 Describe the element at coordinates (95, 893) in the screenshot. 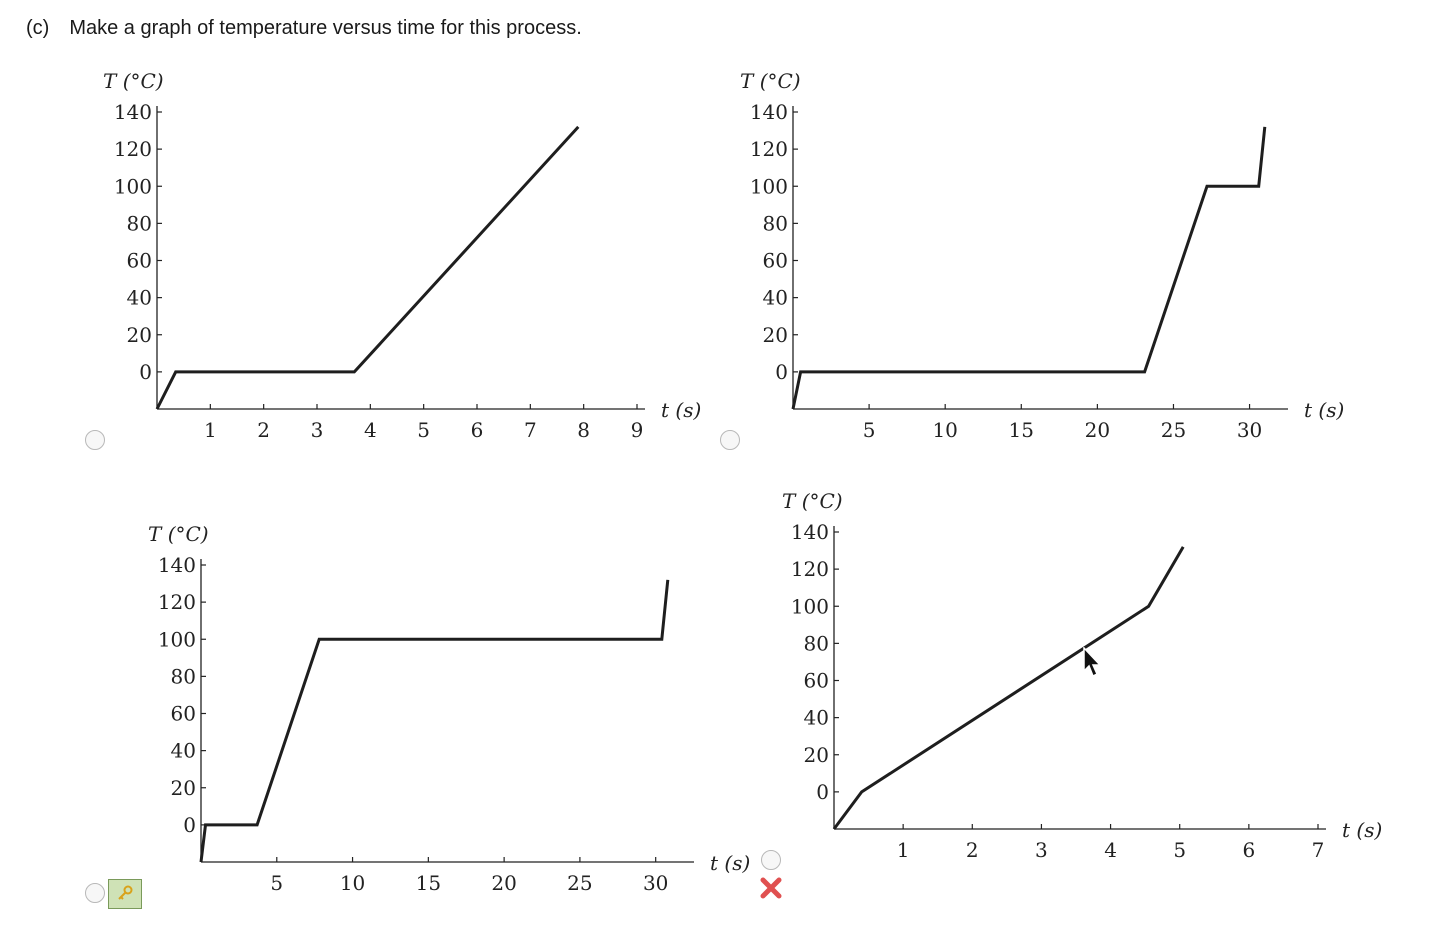

I see `option-c-radio` at that location.